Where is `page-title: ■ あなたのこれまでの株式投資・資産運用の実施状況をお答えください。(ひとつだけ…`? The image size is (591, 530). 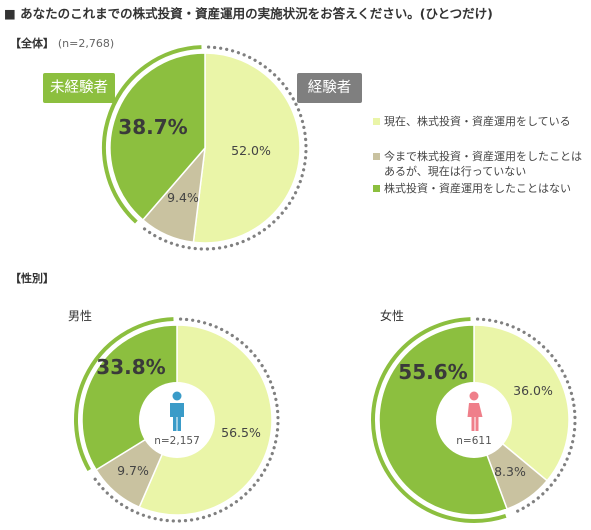
page-title: ■ あなたのこれまでの株式投資・資産運用の実施状況をお答えください。(ひとつだけ… is located at coordinates (248, 13).